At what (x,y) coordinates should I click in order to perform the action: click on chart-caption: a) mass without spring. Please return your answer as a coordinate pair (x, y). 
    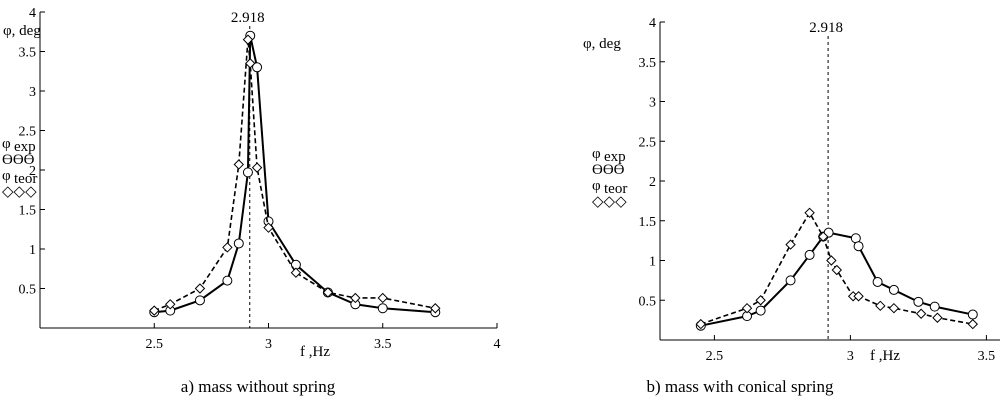
    Looking at the image, I should click on (258, 386).